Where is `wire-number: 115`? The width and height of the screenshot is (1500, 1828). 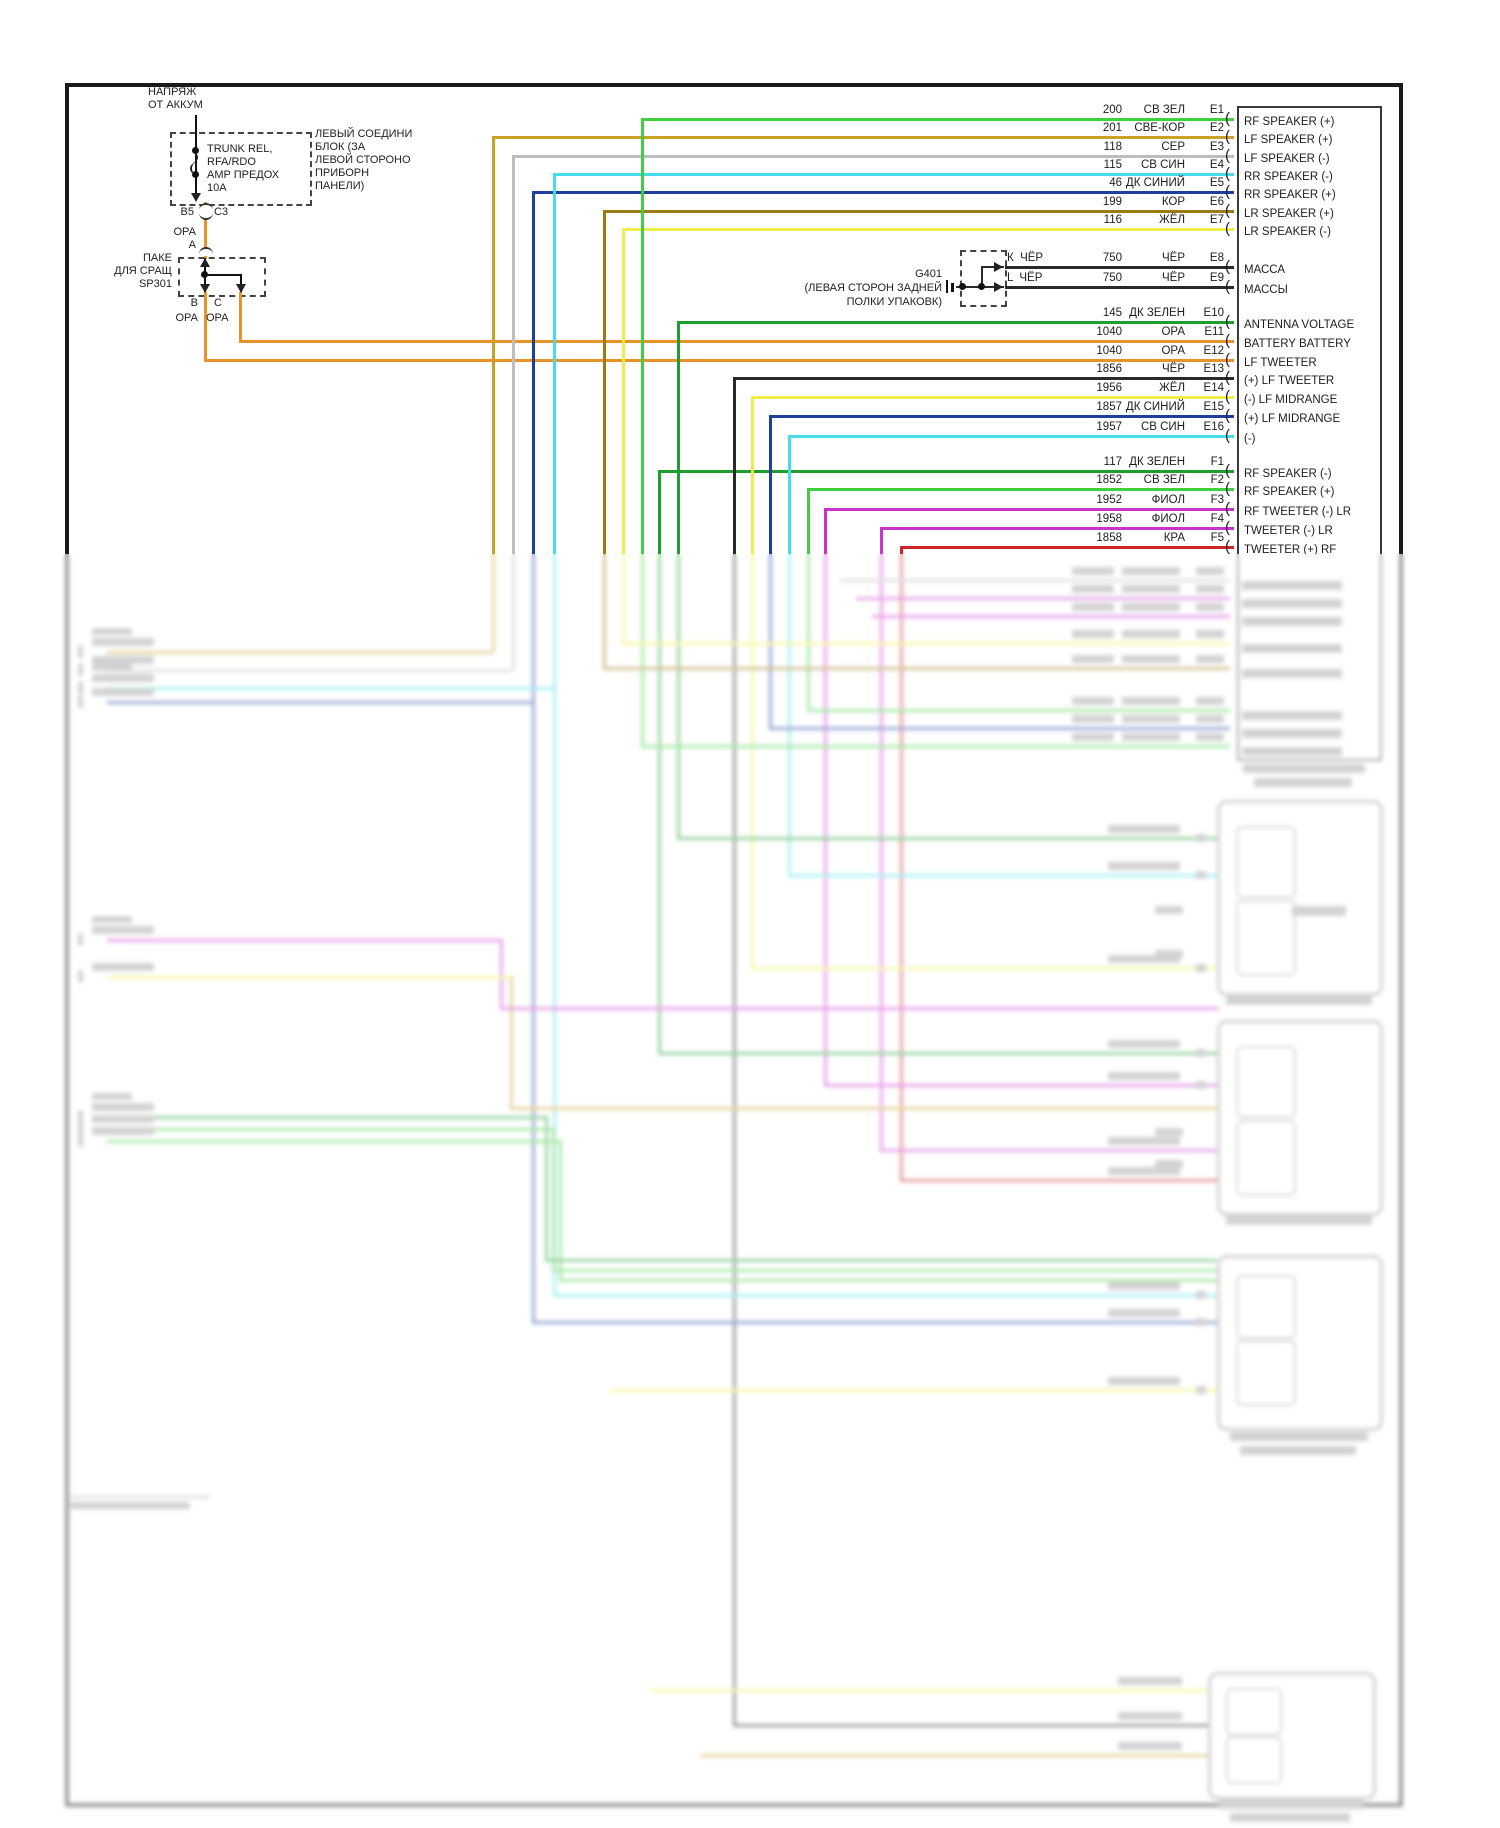 wire-number: 115 is located at coordinates (1112, 165).